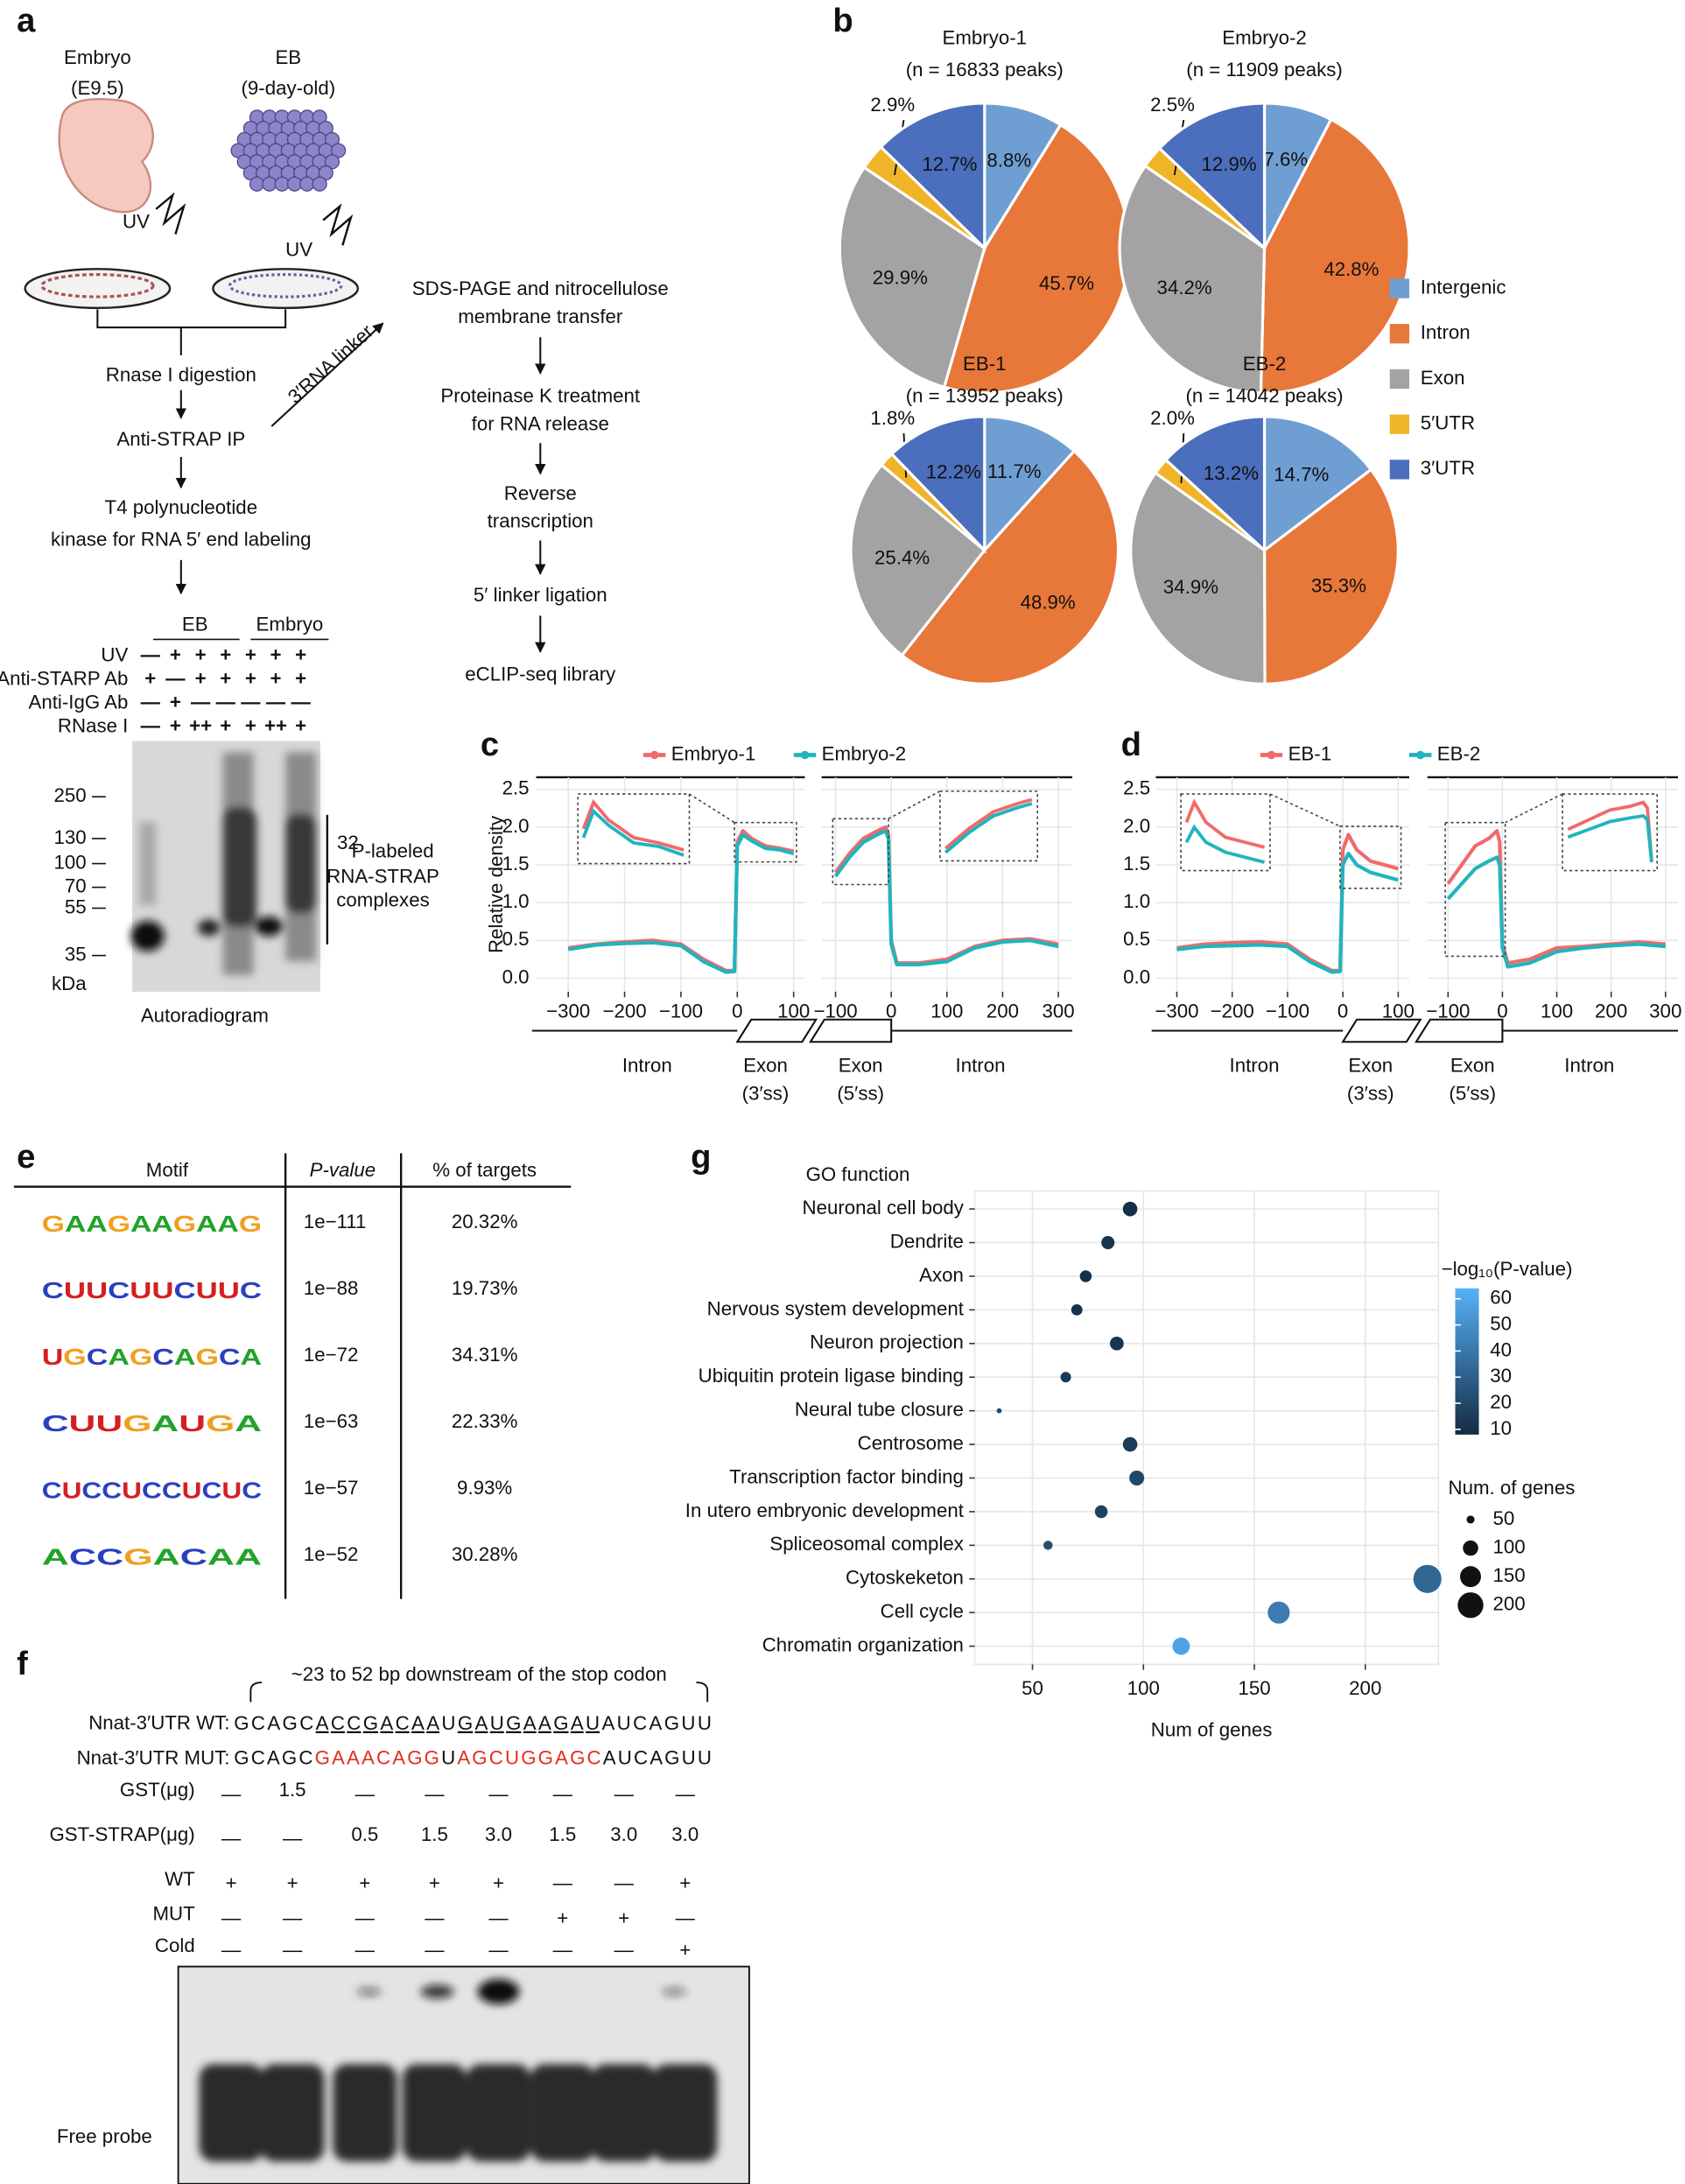 The image size is (1685, 2184). What do you see at coordinates (106, 156) in the screenshot?
I see `embryo-drawing` at bounding box center [106, 156].